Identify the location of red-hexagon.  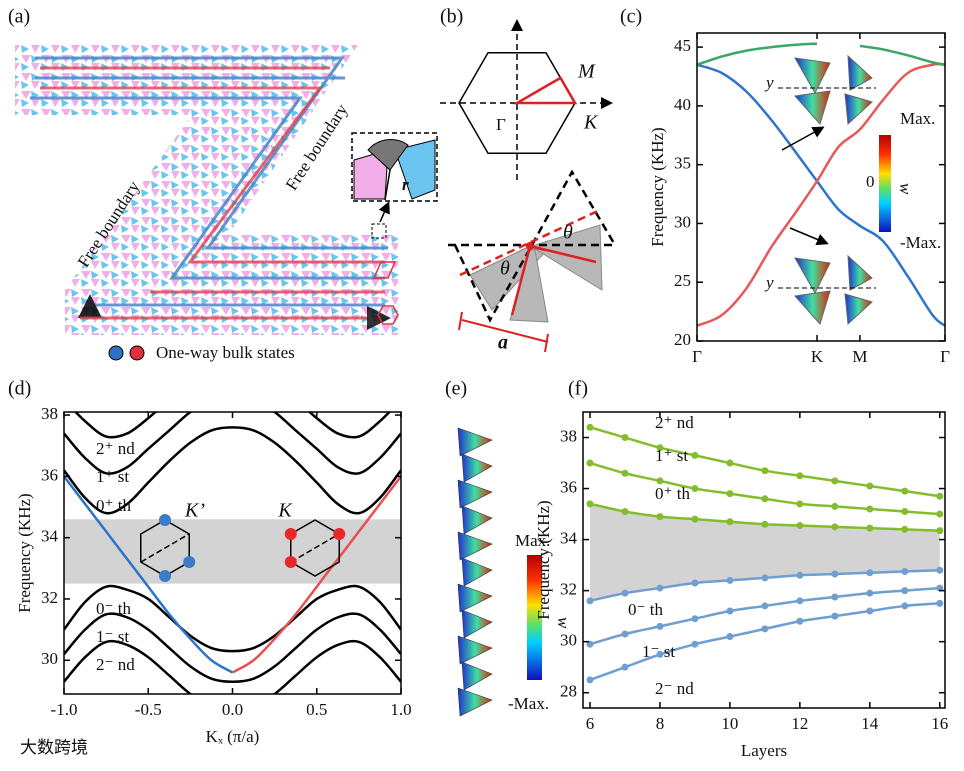
(388, 315).